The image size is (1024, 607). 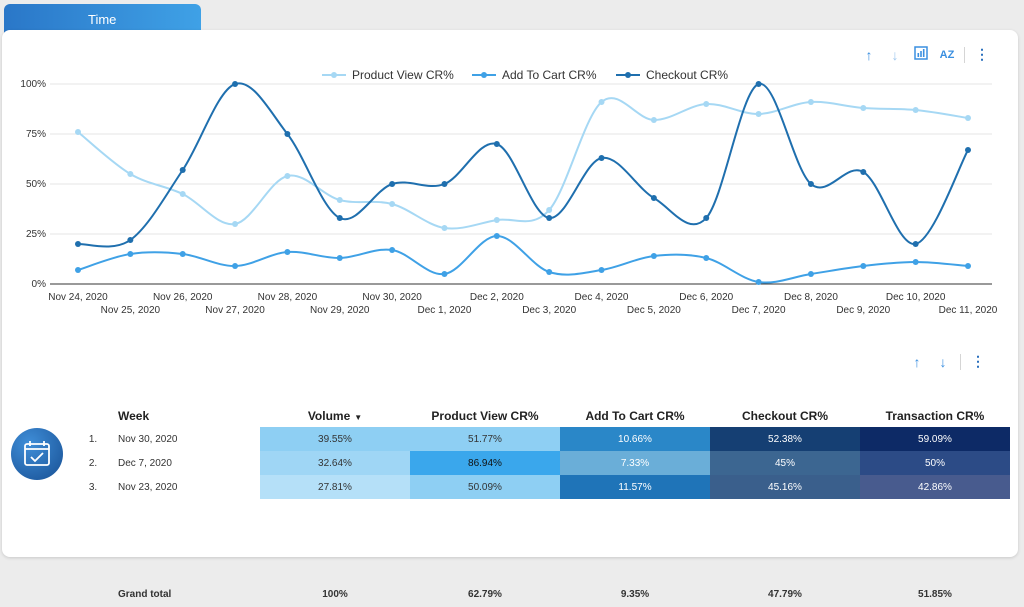 What do you see at coordinates (39, 284) in the screenshot?
I see `y-tick-label: 0%` at bounding box center [39, 284].